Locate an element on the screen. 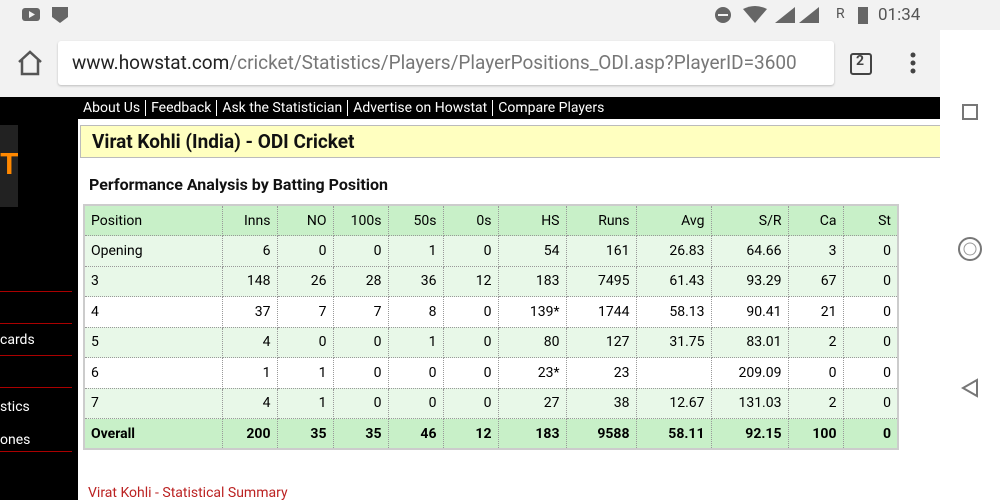 Image resolution: width=1000 pixels, height=504 pixels. table-cell: Overall is located at coordinates (153, 434).